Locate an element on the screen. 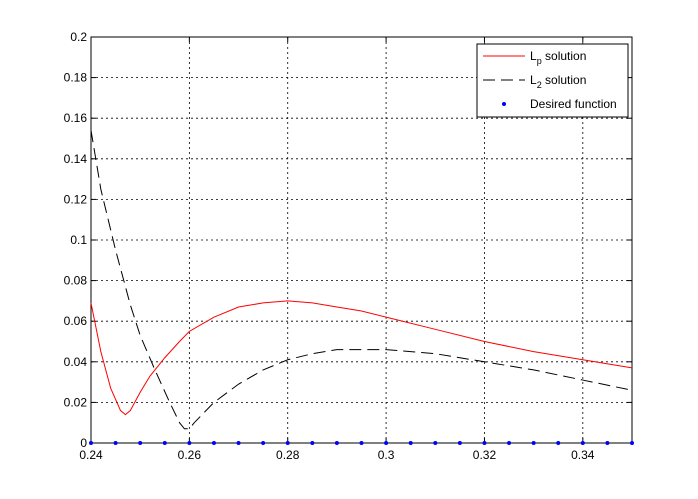 The image size is (698, 499). y-tick-label: 0.08 is located at coordinates (76, 281).